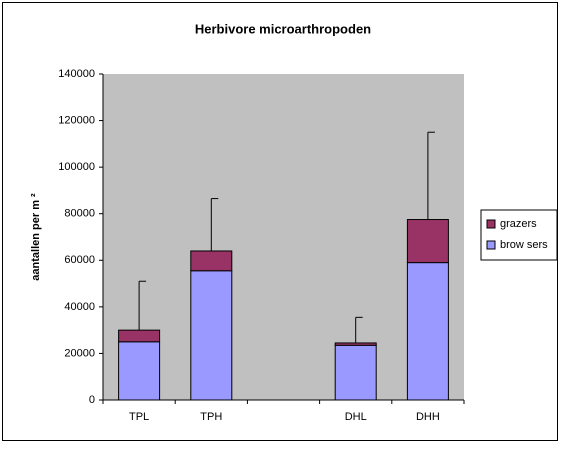 This screenshot has width=561, height=451. What do you see at coordinates (356, 417) in the screenshot?
I see `x-tick-label: DHL` at bounding box center [356, 417].